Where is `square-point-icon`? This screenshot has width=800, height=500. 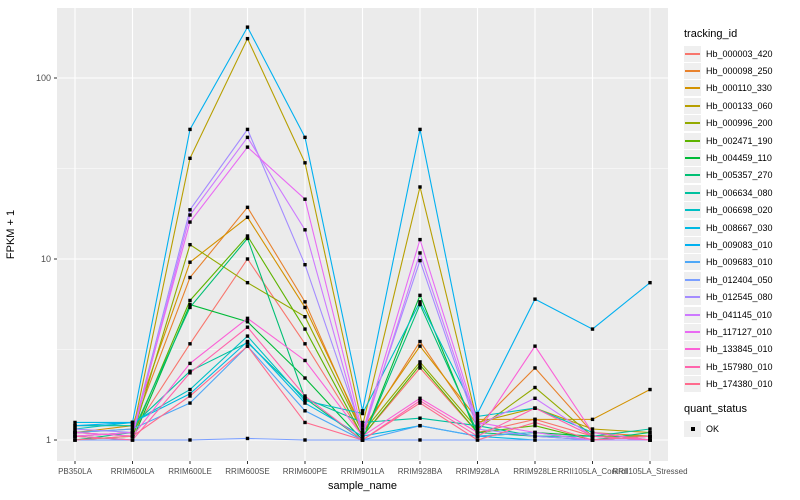
square-point-icon is located at coordinates (692, 428).